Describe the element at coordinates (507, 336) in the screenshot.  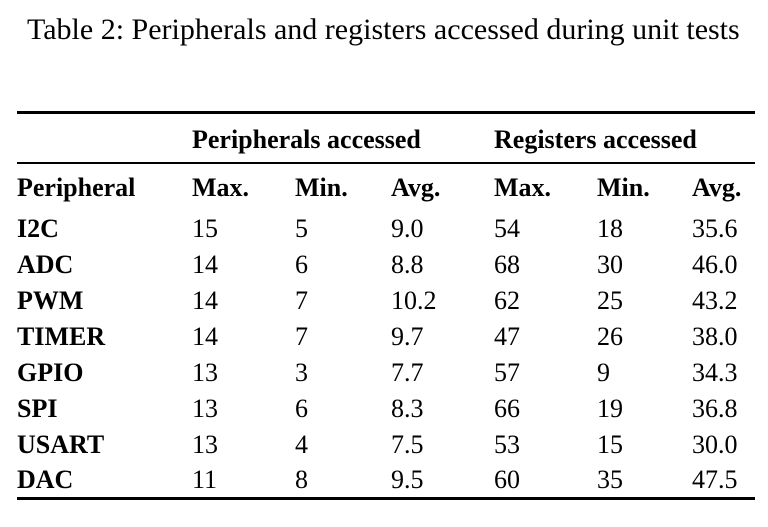
I see `cell-value: 47` at that location.